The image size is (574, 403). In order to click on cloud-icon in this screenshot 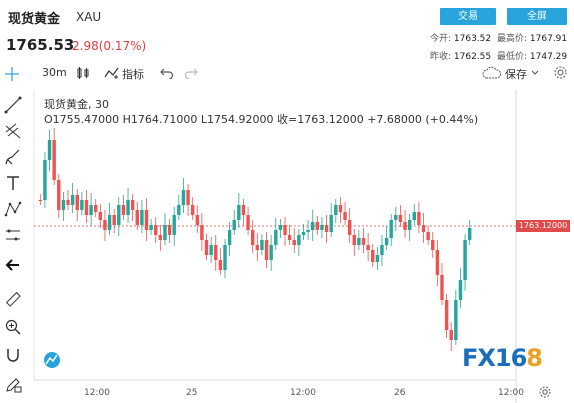, I will do `click(492, 73)`.